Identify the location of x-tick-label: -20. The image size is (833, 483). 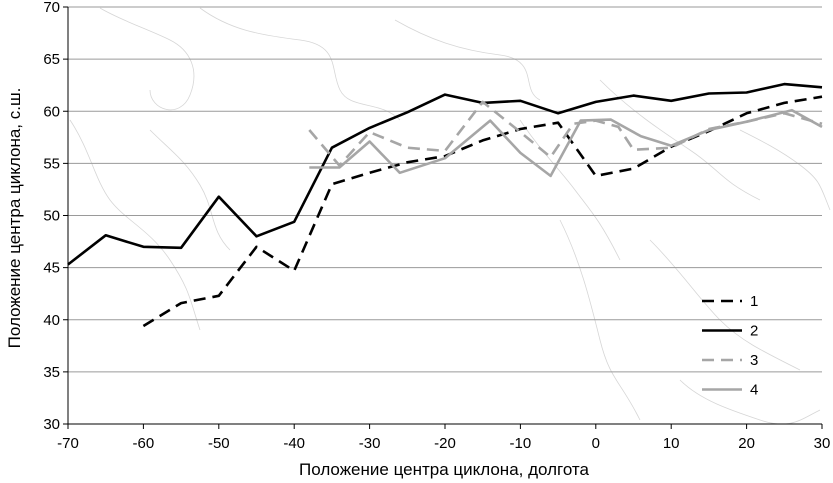
(445, 443).